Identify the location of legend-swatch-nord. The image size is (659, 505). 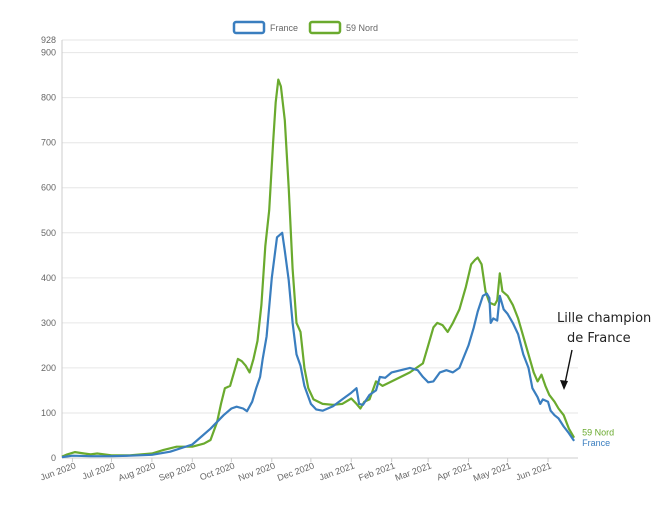
(325, 27).